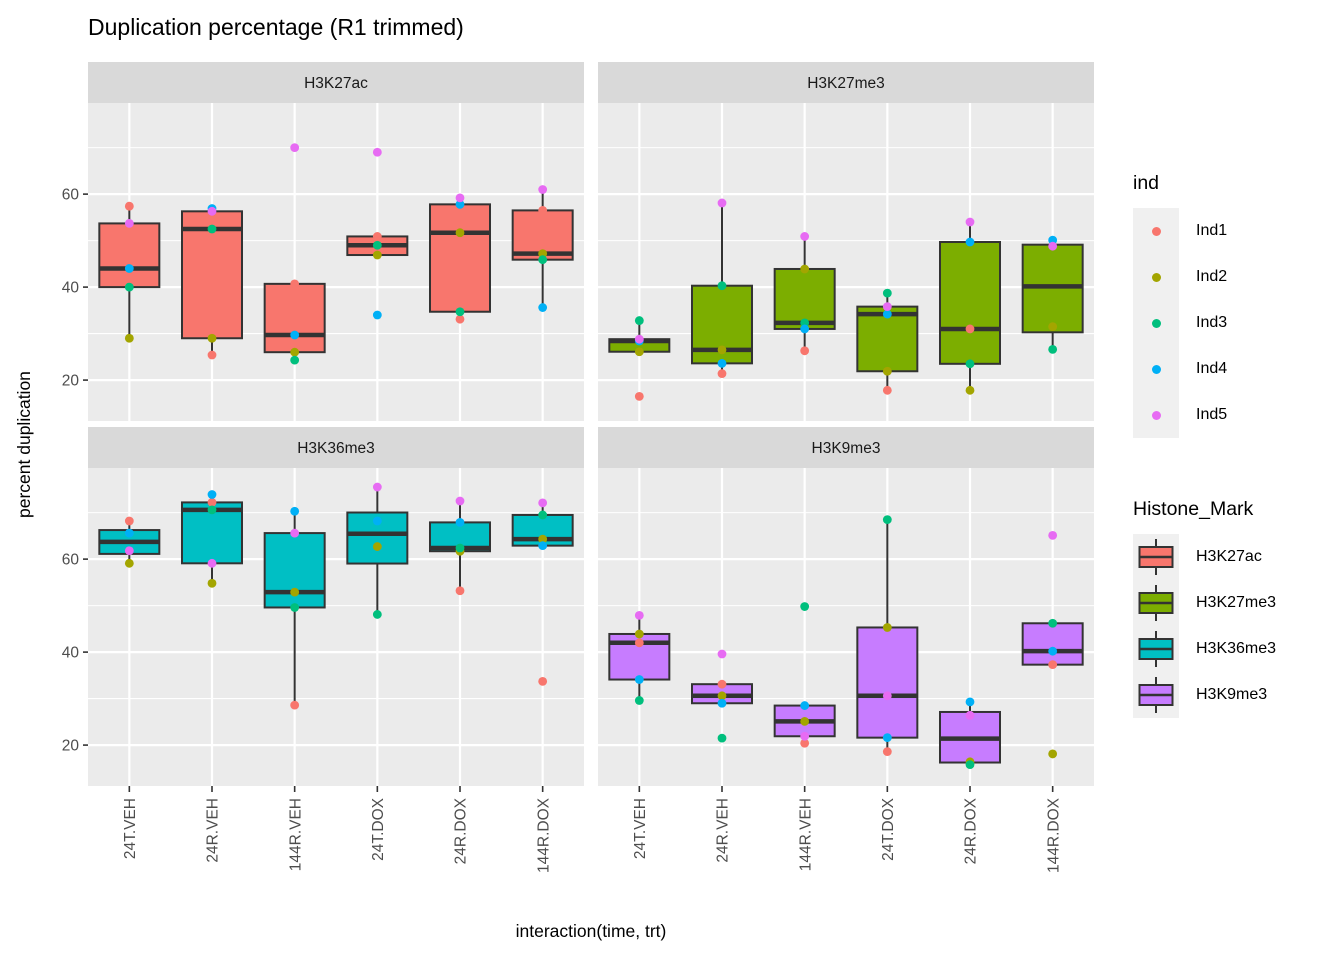 This screenshot has width=1344, height=960. I want to click on legend-item-ind3: Ind3, so click(1180, 323).